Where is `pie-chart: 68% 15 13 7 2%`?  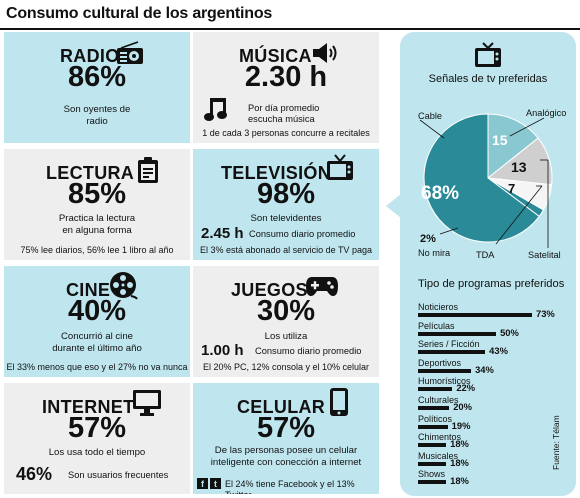 pie-chart: 68% 15 13 7 2% is located at coordinates (486, 180).